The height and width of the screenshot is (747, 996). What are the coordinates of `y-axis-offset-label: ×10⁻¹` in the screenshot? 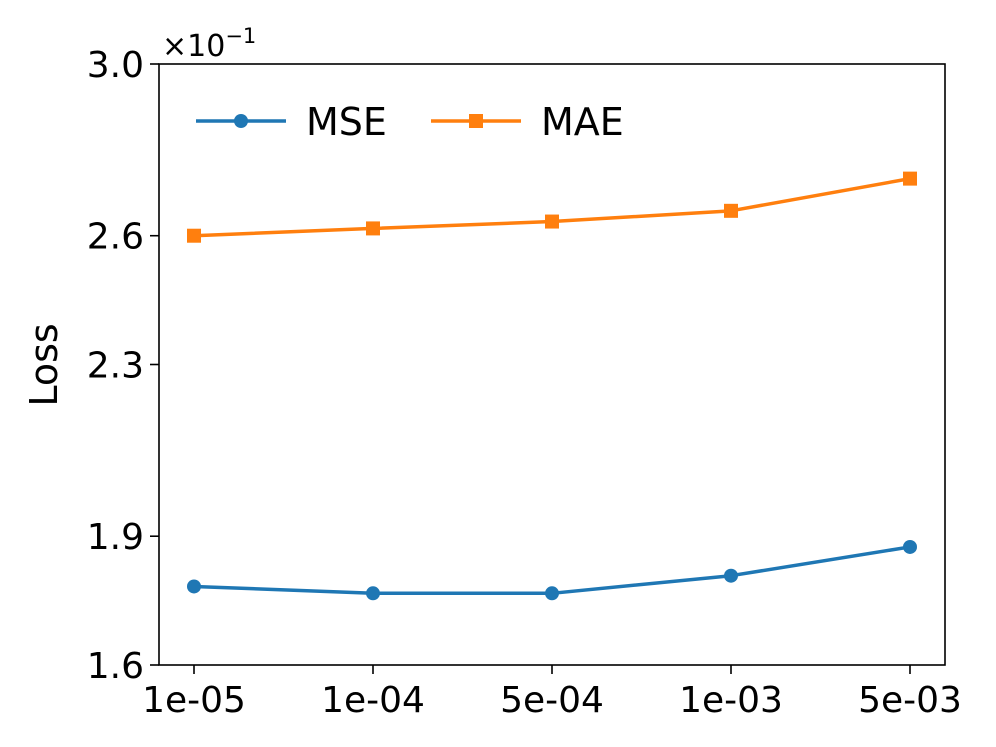 It's located at (209, 44).